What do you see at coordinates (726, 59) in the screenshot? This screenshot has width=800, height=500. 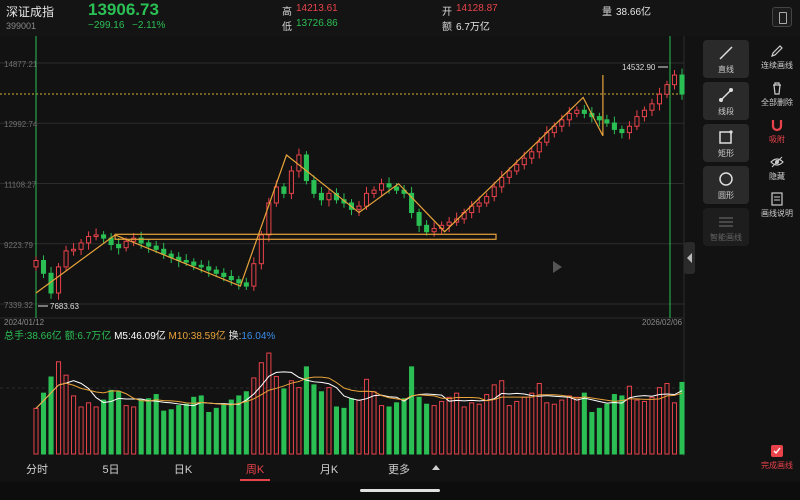 I see `tool-straight-line: 直线` at bounding box center [726, 59].